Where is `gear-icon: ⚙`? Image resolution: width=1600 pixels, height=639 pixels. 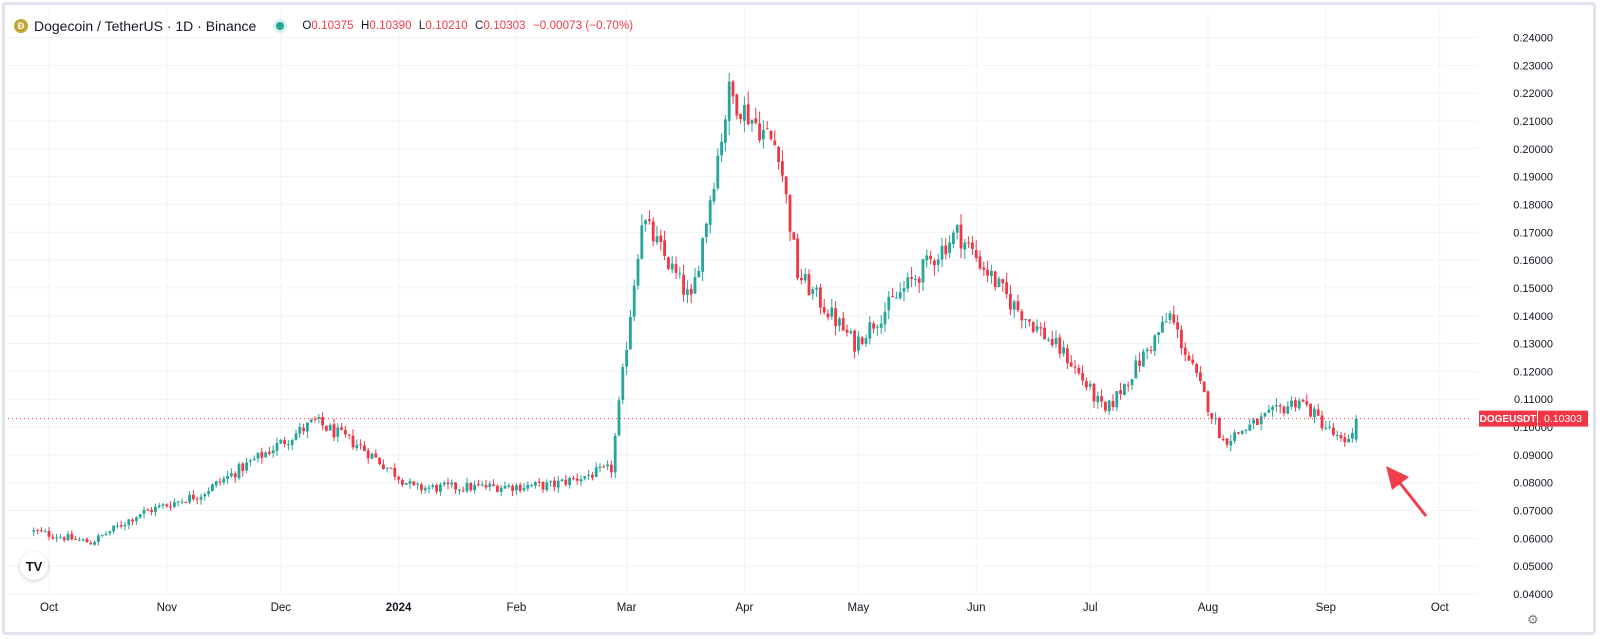
gear-icon: ⚙ is located at coordinates (1533, 619).